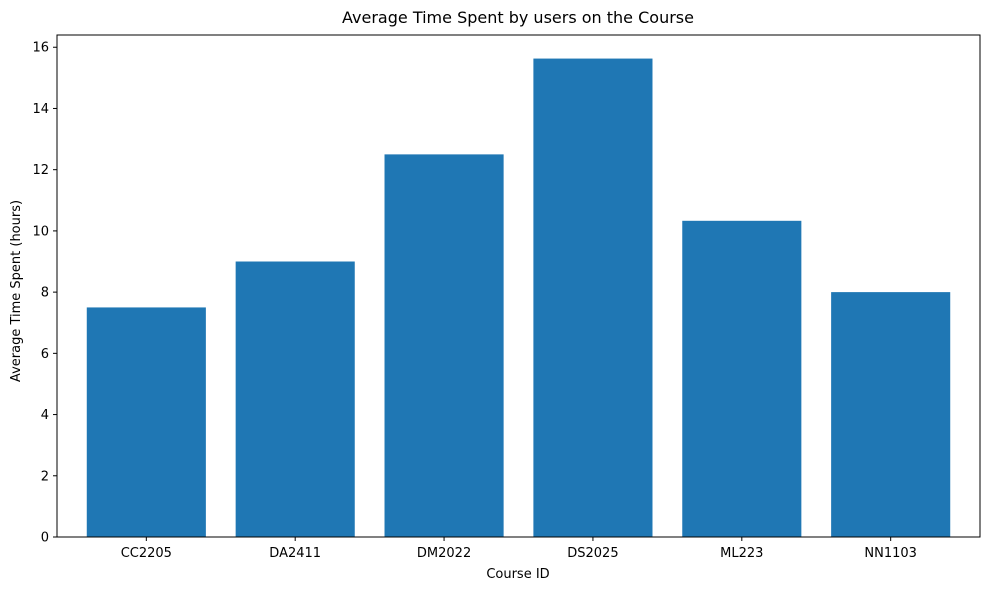 The height and width of the screenshot is (590, 989). I want to click on y-tick-label: 4, so click(45, 415).